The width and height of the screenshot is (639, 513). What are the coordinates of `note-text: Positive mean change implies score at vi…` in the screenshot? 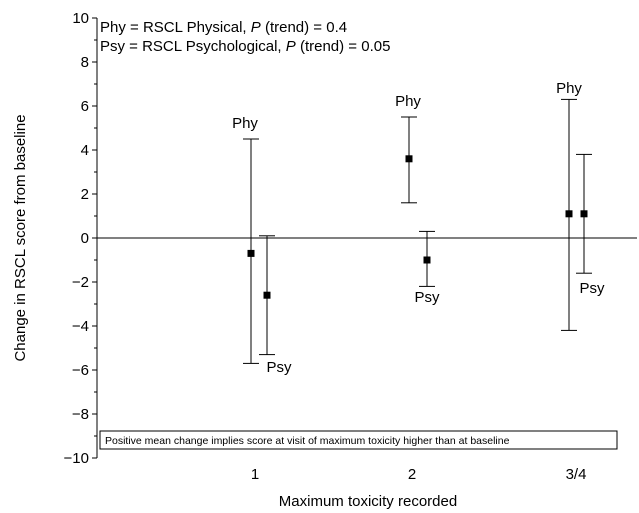 It's located at (307, 441).